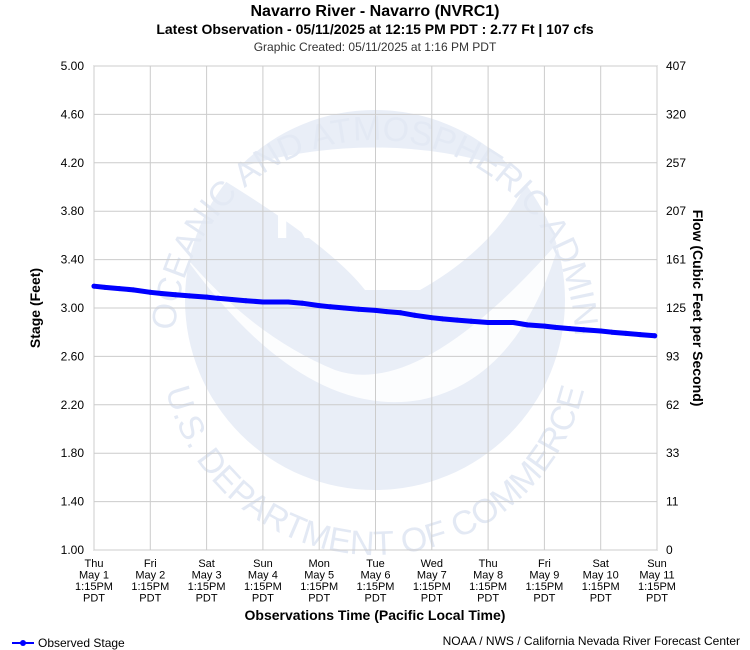  What do you see at coordinates (73, 453) in the screenshot?
I see `y-tick-label: 1.80` at bounding box center [73, 453].